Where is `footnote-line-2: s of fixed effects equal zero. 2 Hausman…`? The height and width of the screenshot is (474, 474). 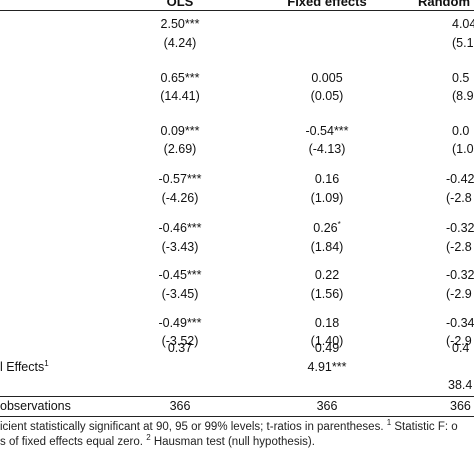 footnote-line-2: s of fixed effects equal zero. 2 Hausman… is located at coordinates (157, 441).